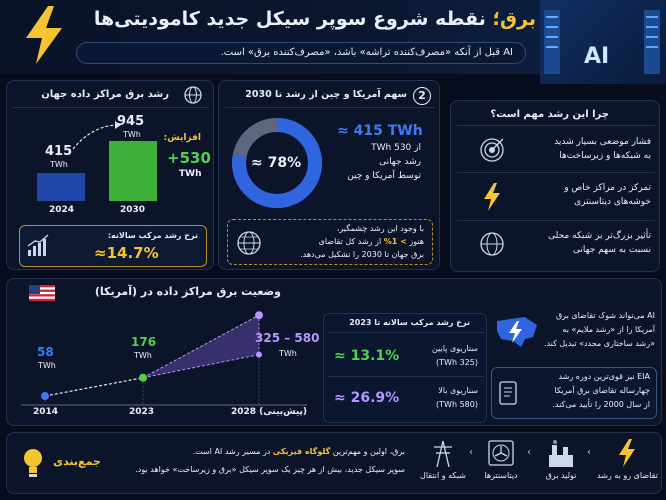  Describe the element at coordinates (561, 453) in the screenshot. I see `power-plant-icon` at that location.